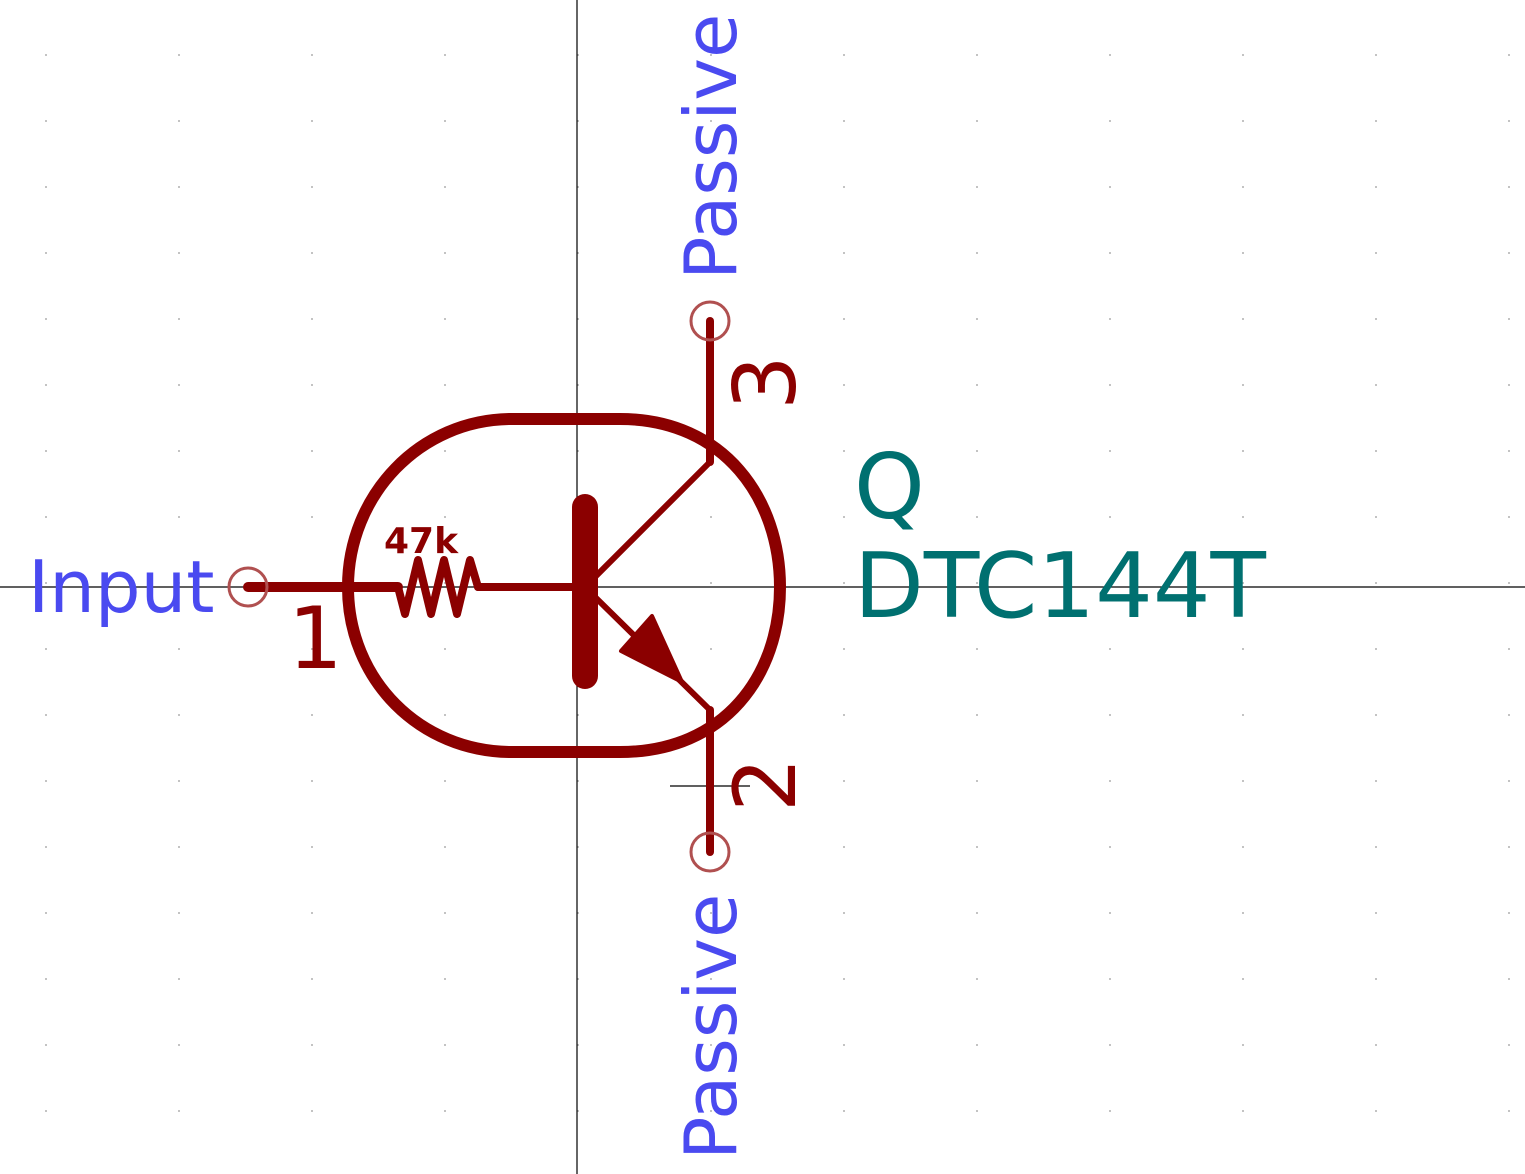 The width and height of the screenshot is (1525, 1174). I want to click on pin-3-end-circle, so click(710, 321).